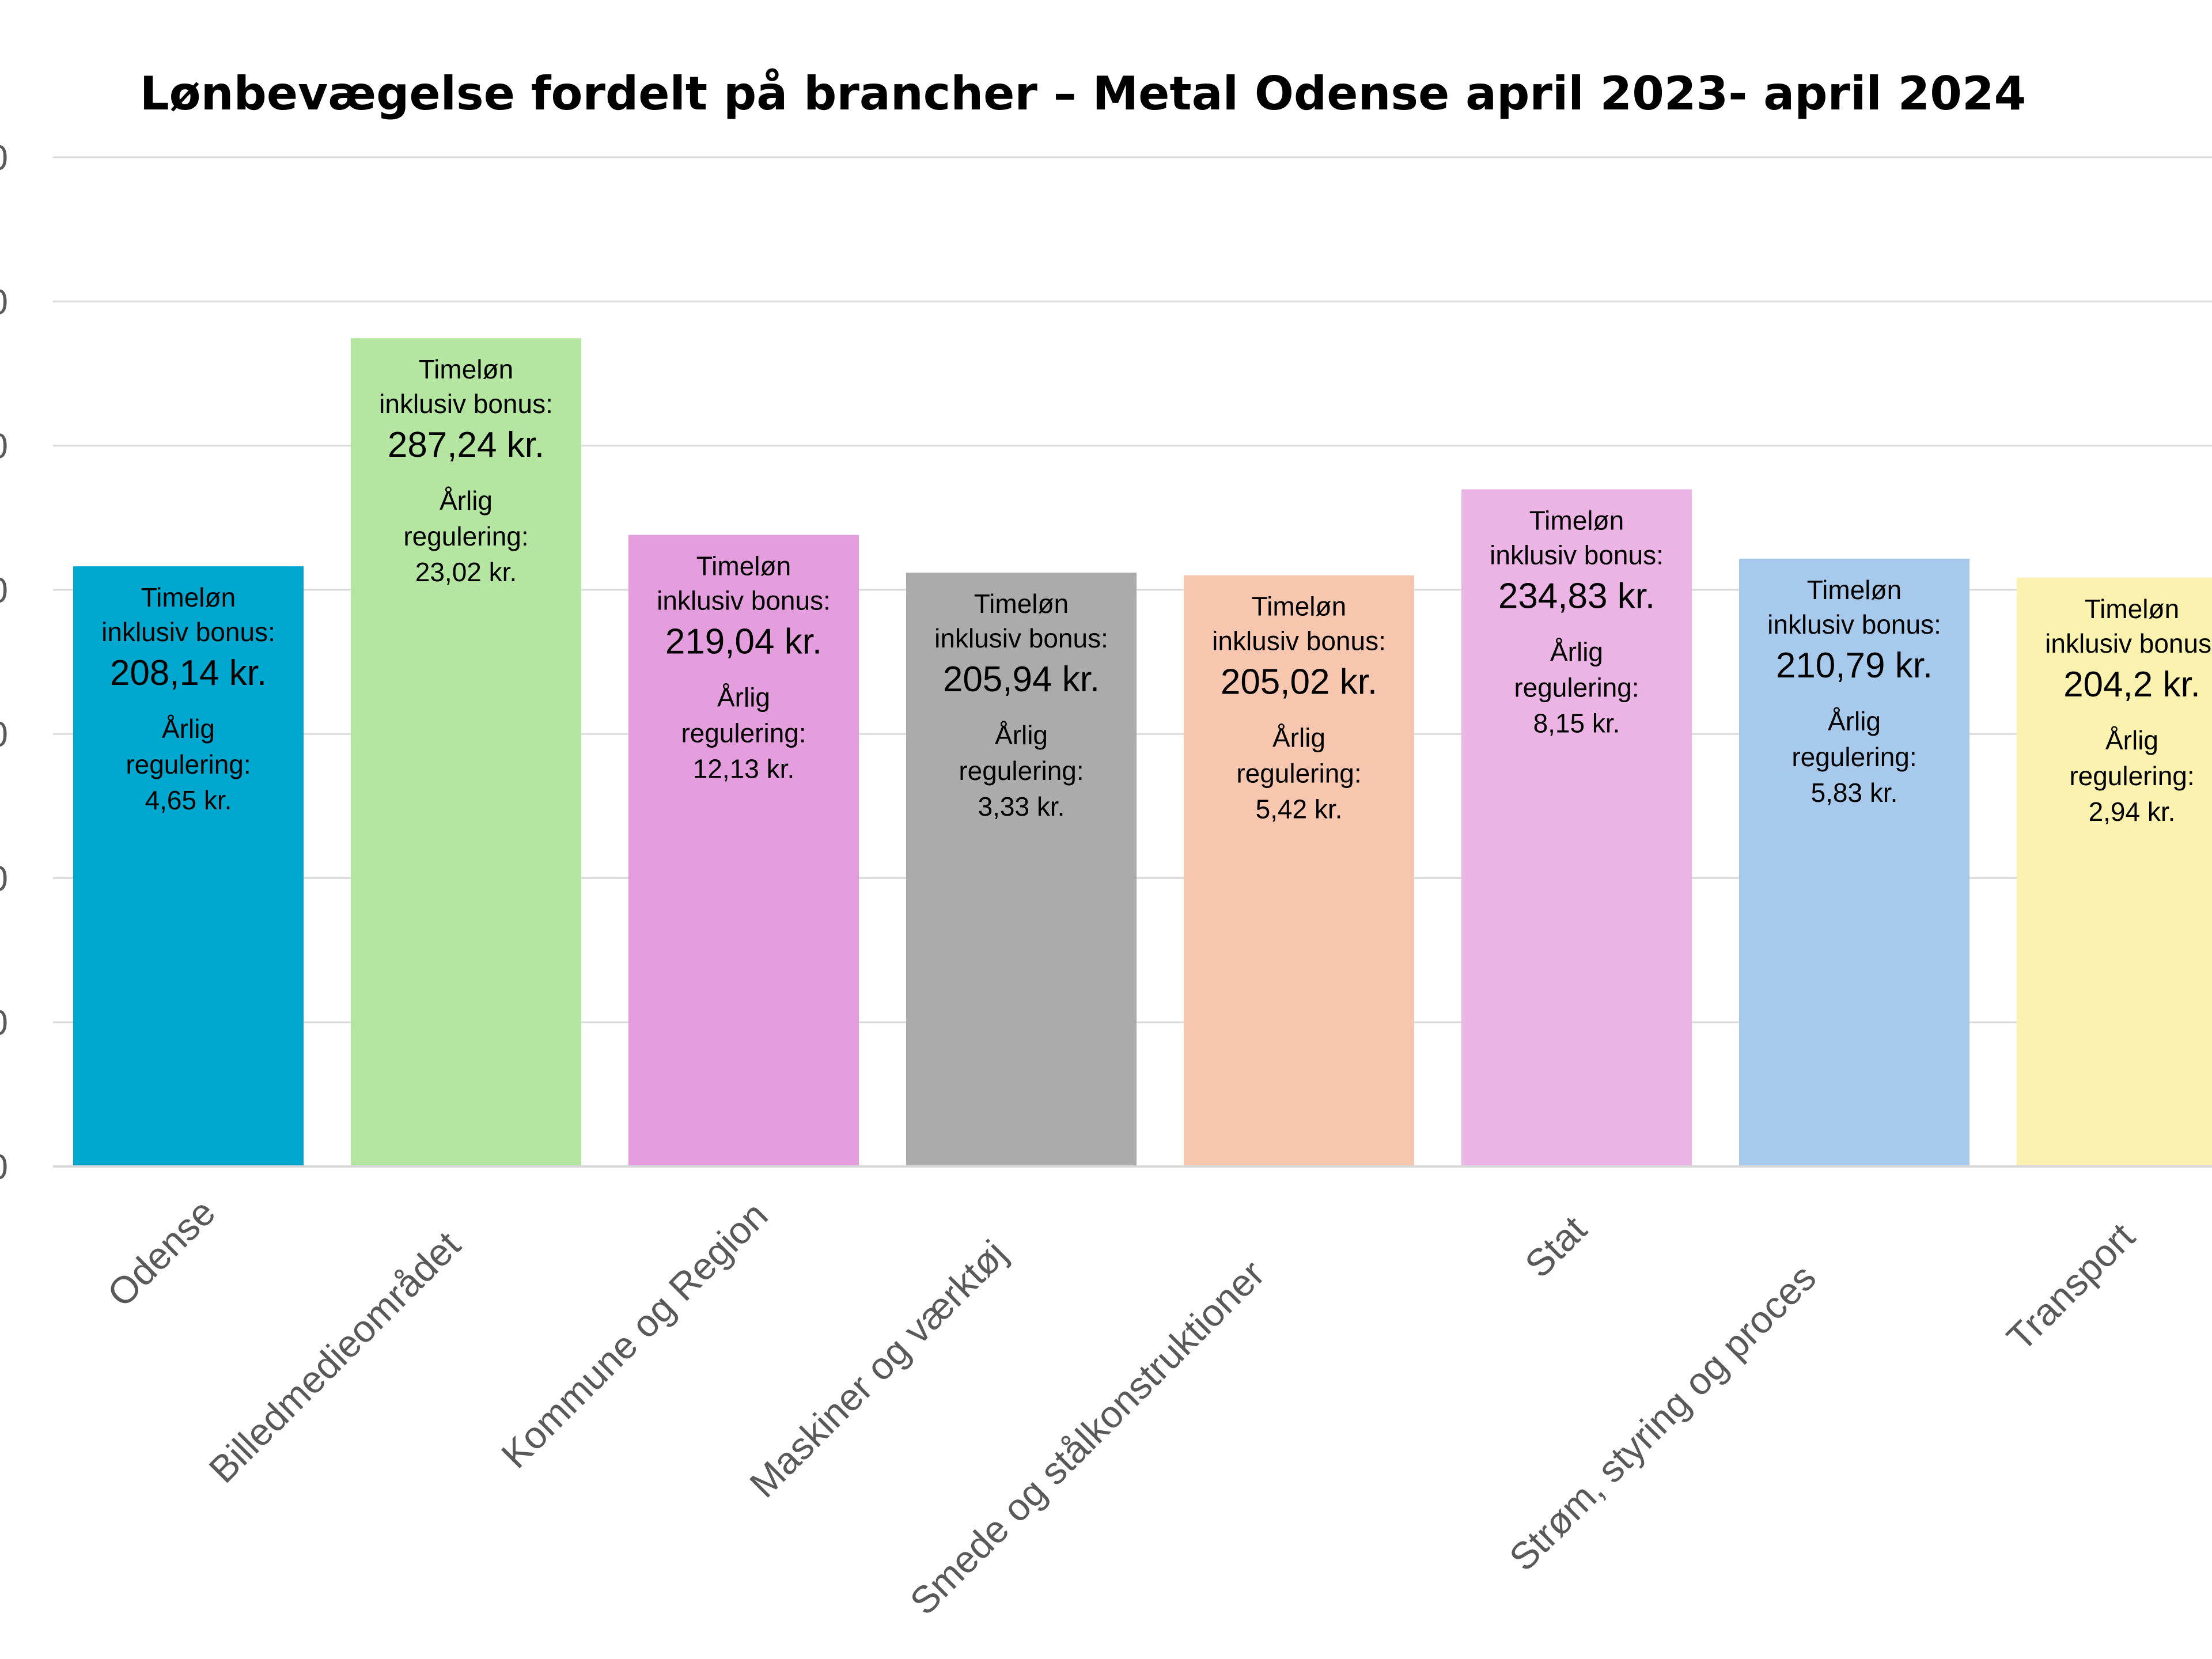 Image resolution: width=2212 pixels, height=1659 pixels. I want to click on y-tick-label: 250, so click(4, 447).